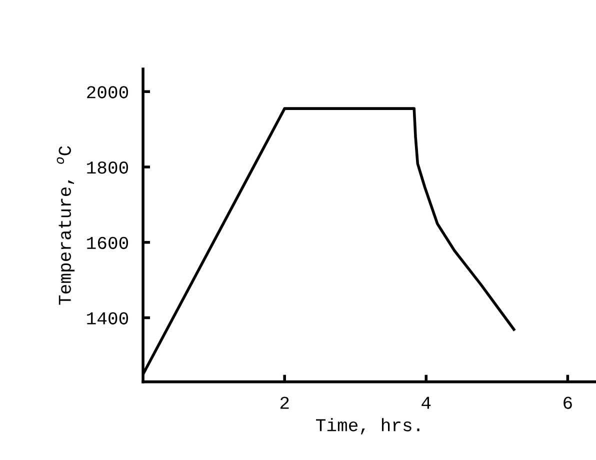 Image resolution: width=596 pixels, height=460 pixels. Describe the element at coordinates (107, 318) in the screenshot. I see `y-tick-label: 1400` at that location.